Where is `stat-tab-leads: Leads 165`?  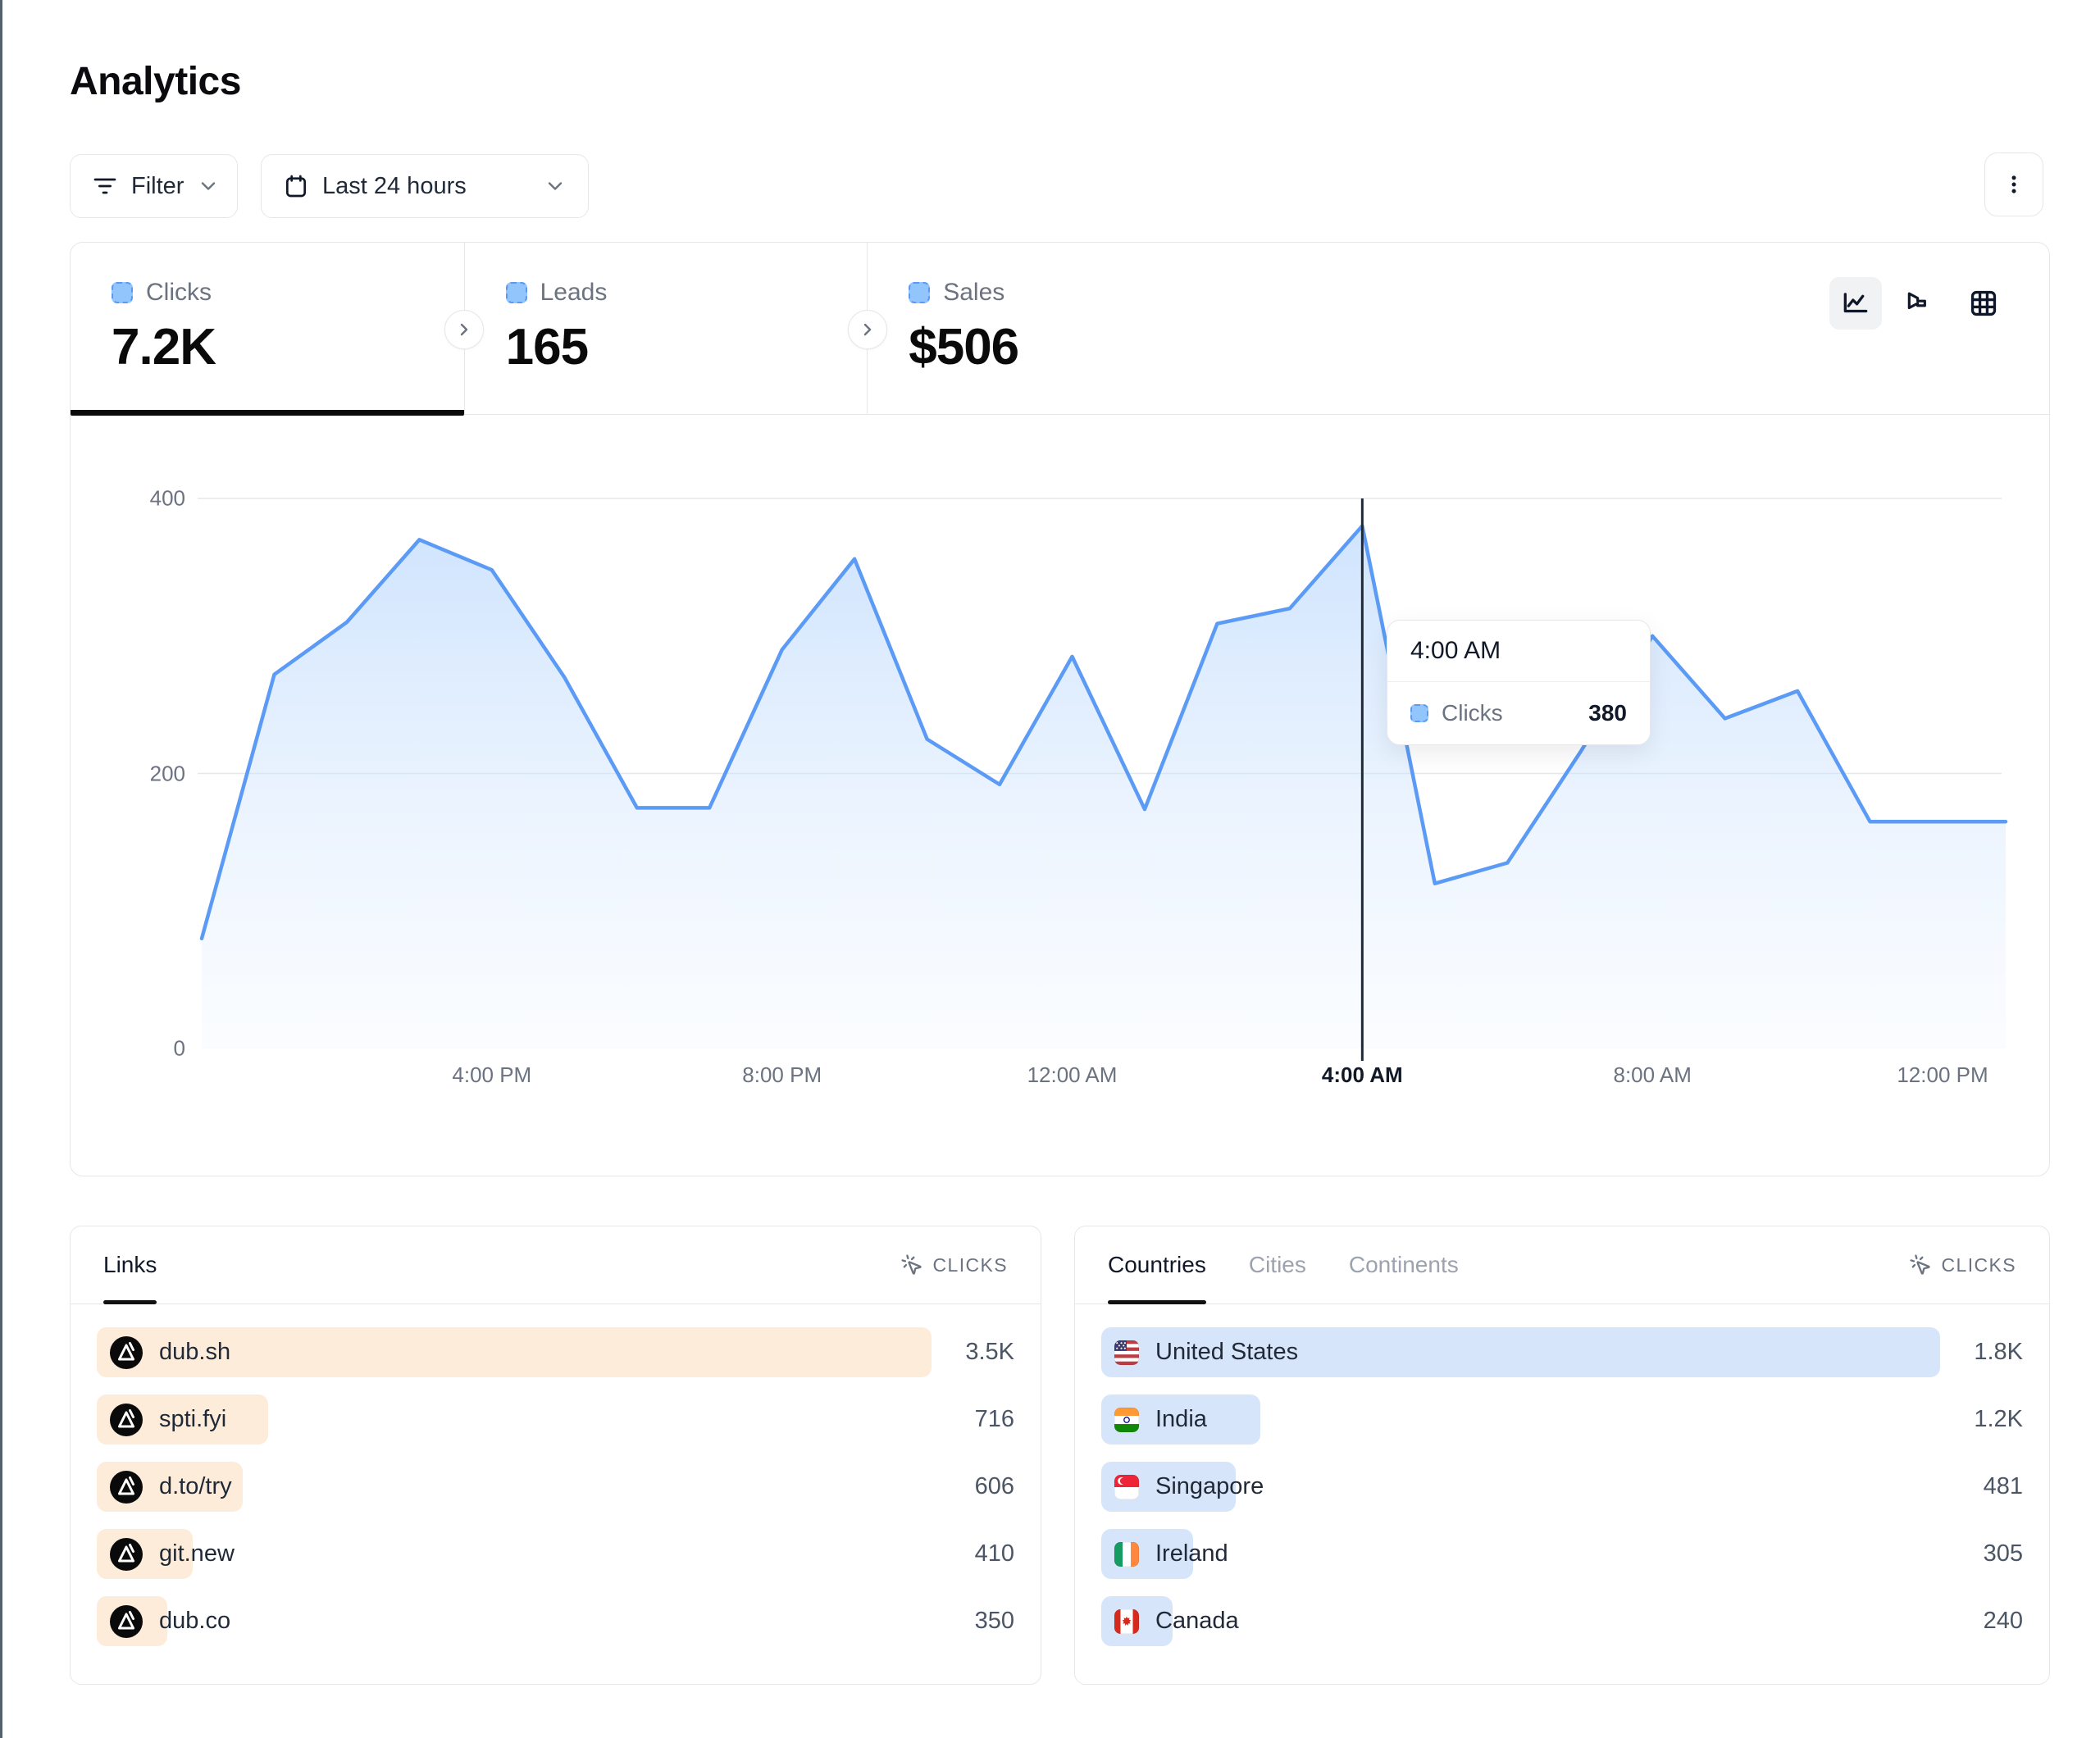 stat-tab-leads: Leads 165 is located at coordinates (665, 328).